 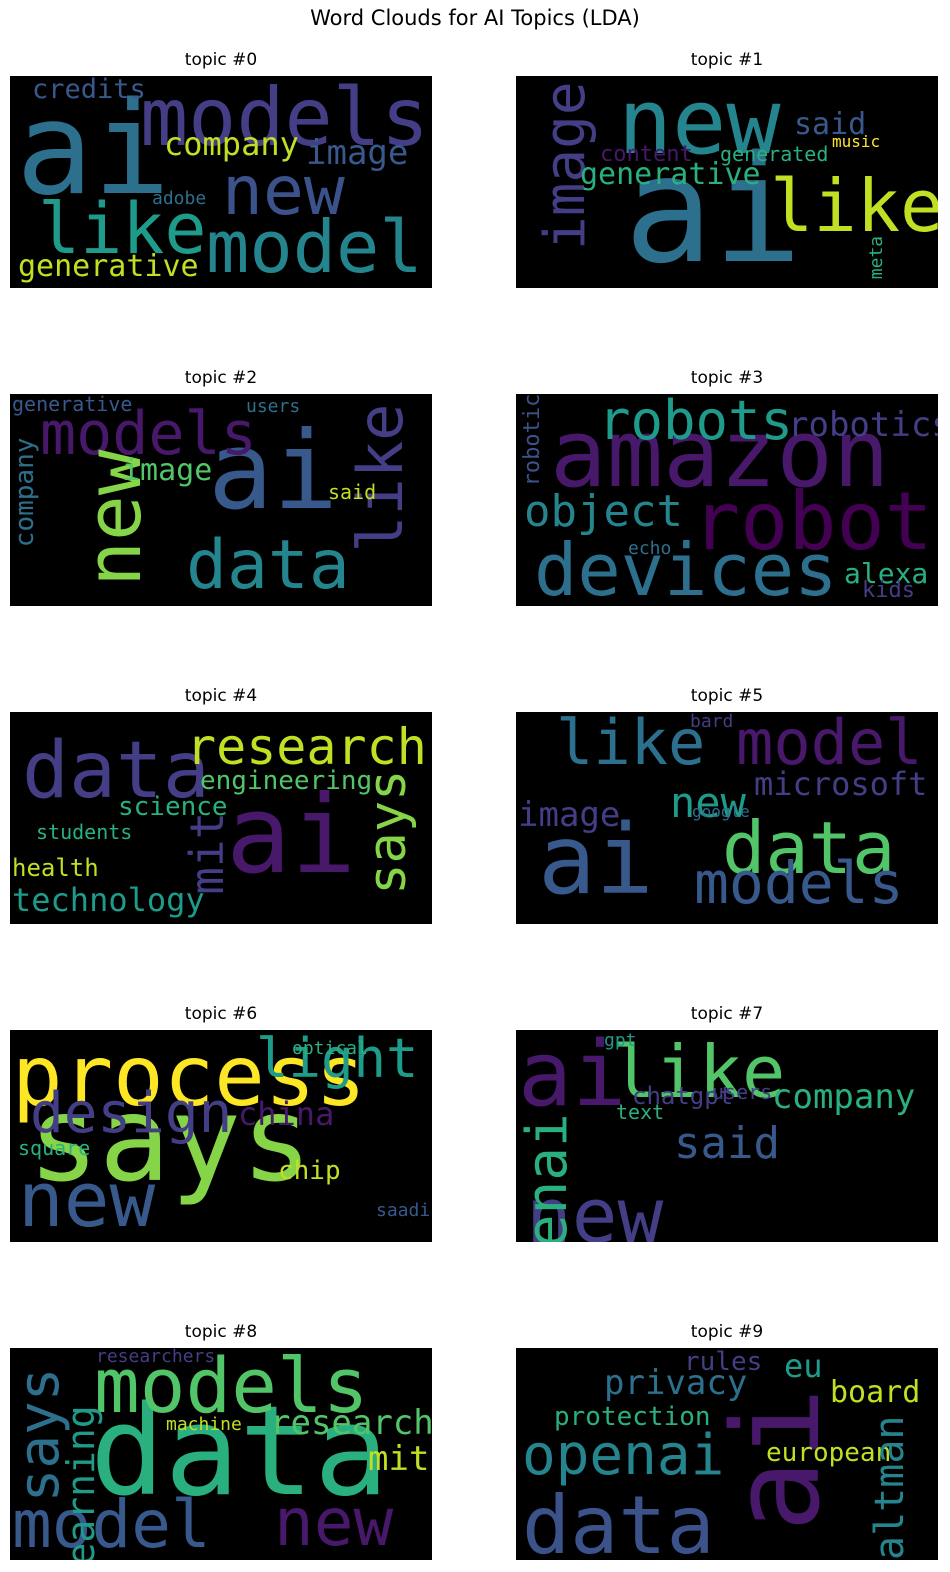 What do you see at coordinates (309, 1171) in the screenshot?
I see `cloud-word: chip` at bounding box center [309, 1171].